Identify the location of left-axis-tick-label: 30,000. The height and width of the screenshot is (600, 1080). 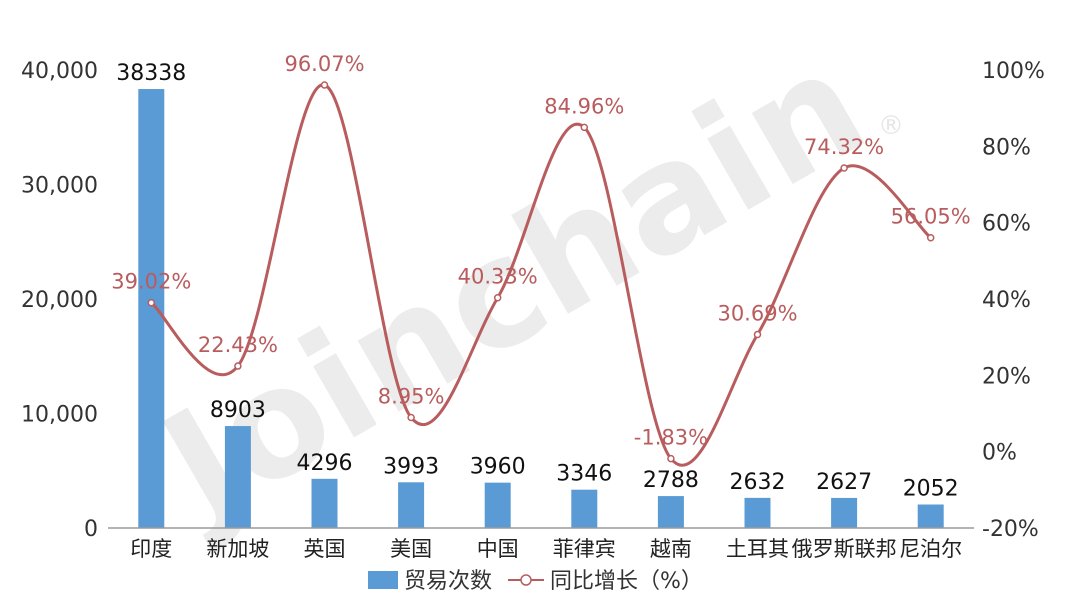
(59, 186).